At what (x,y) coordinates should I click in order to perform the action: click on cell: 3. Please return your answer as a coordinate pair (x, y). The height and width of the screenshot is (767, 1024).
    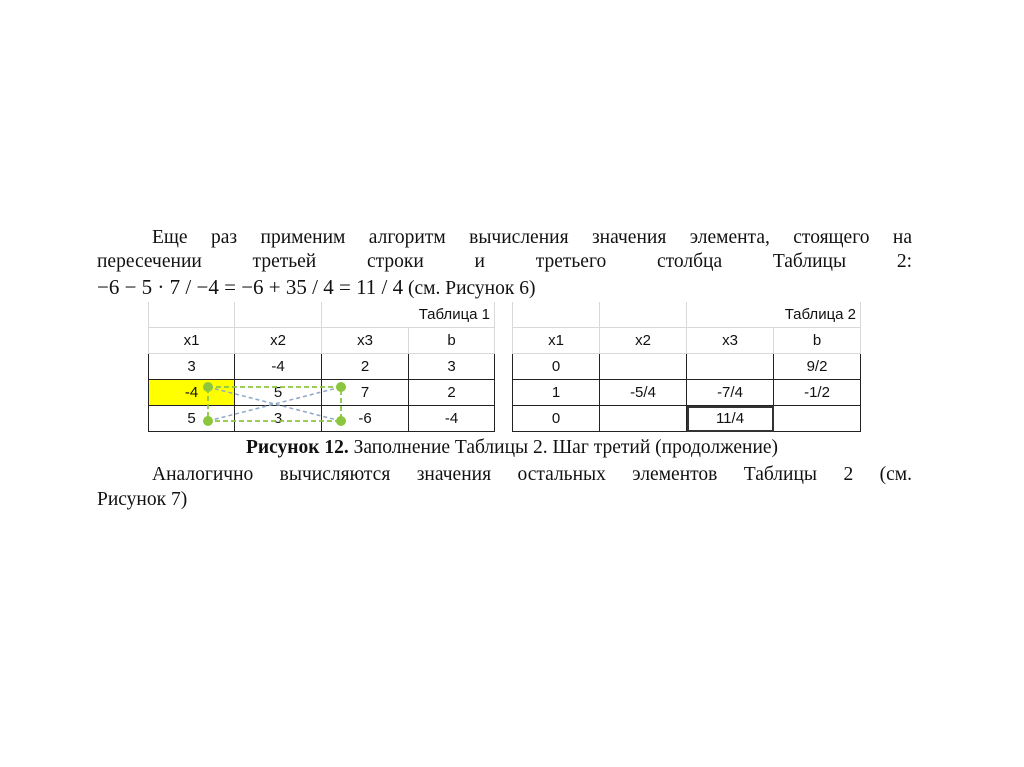
    Looking at the image, I should click on (278, 418).